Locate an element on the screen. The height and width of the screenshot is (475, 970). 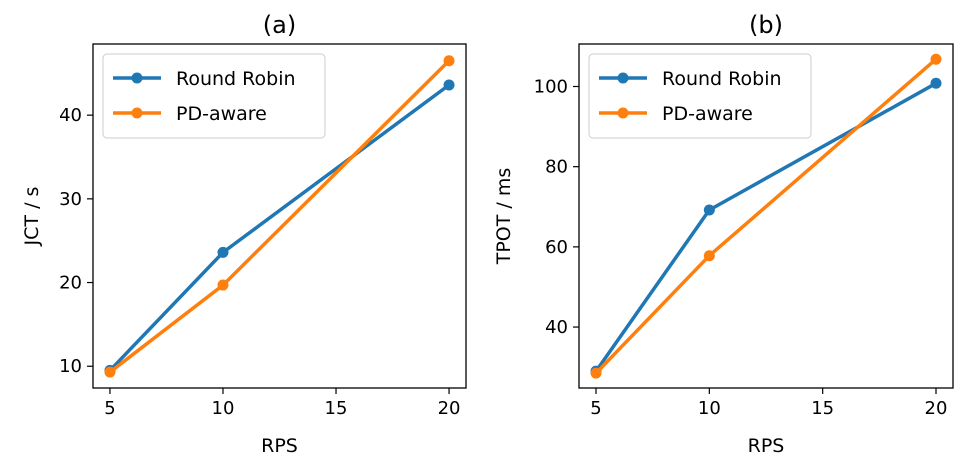
y-tick-label: 60 is located at coordinates (556, 247).